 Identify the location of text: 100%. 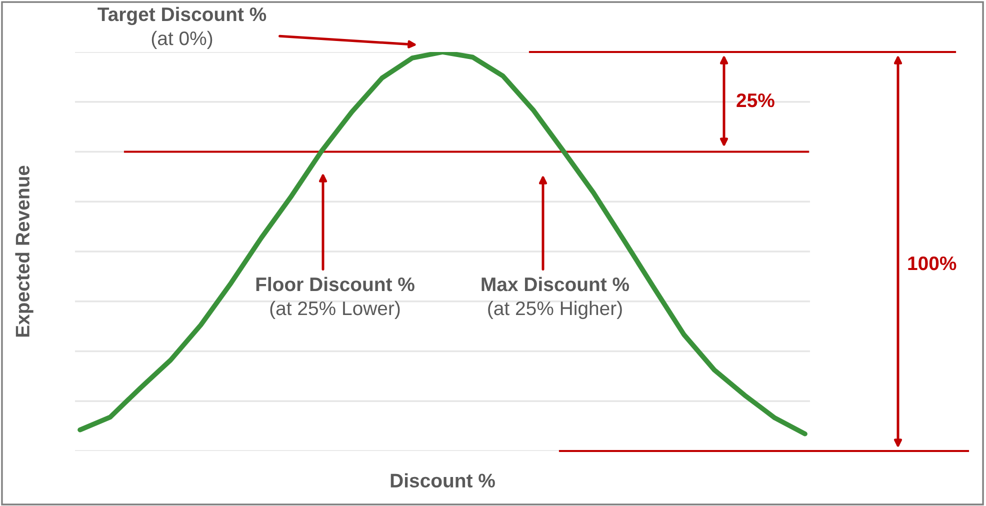
(932, 263).